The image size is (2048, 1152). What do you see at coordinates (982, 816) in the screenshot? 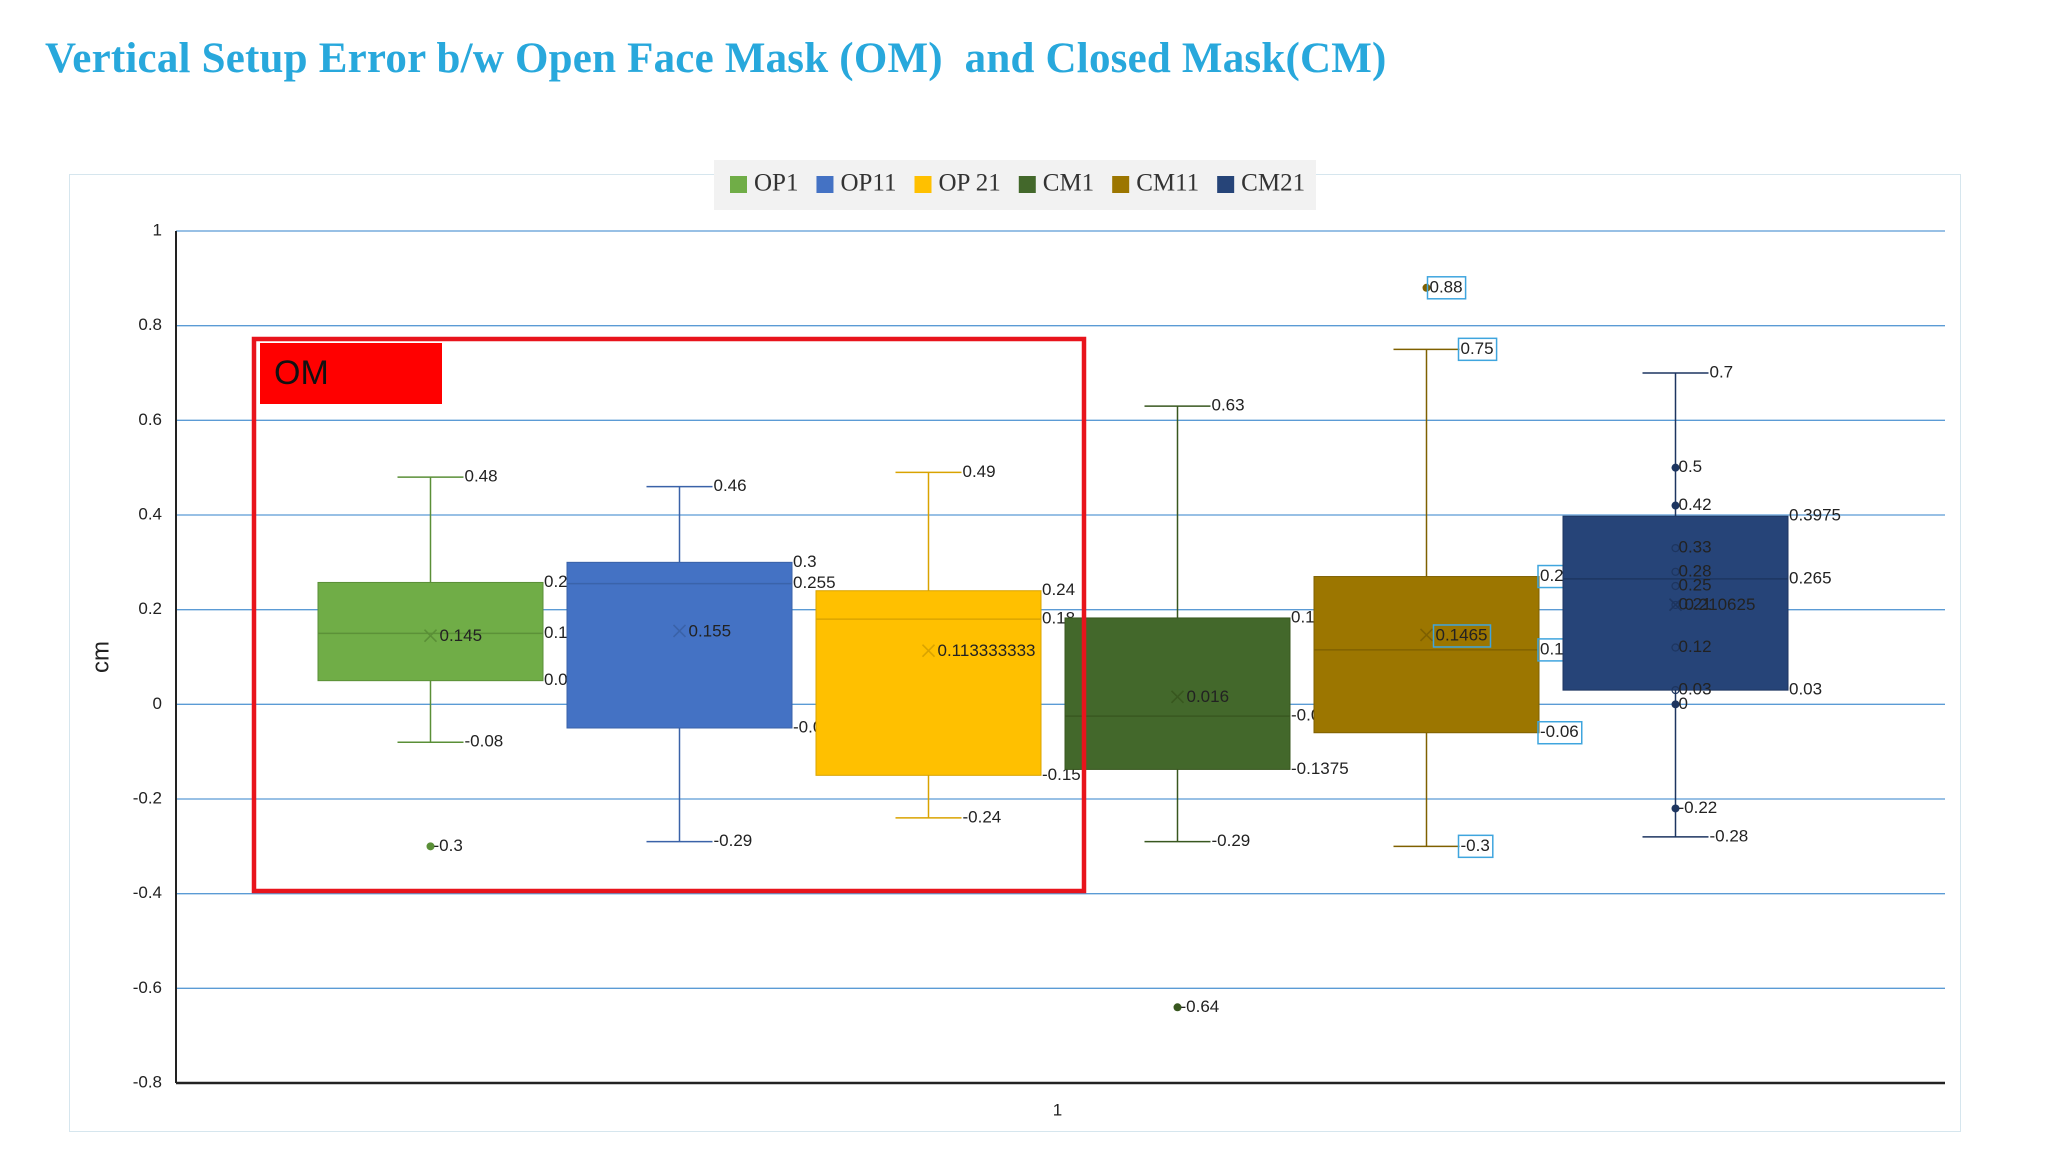
I see `min-label: -0.24` at bounding box center [982, 816].